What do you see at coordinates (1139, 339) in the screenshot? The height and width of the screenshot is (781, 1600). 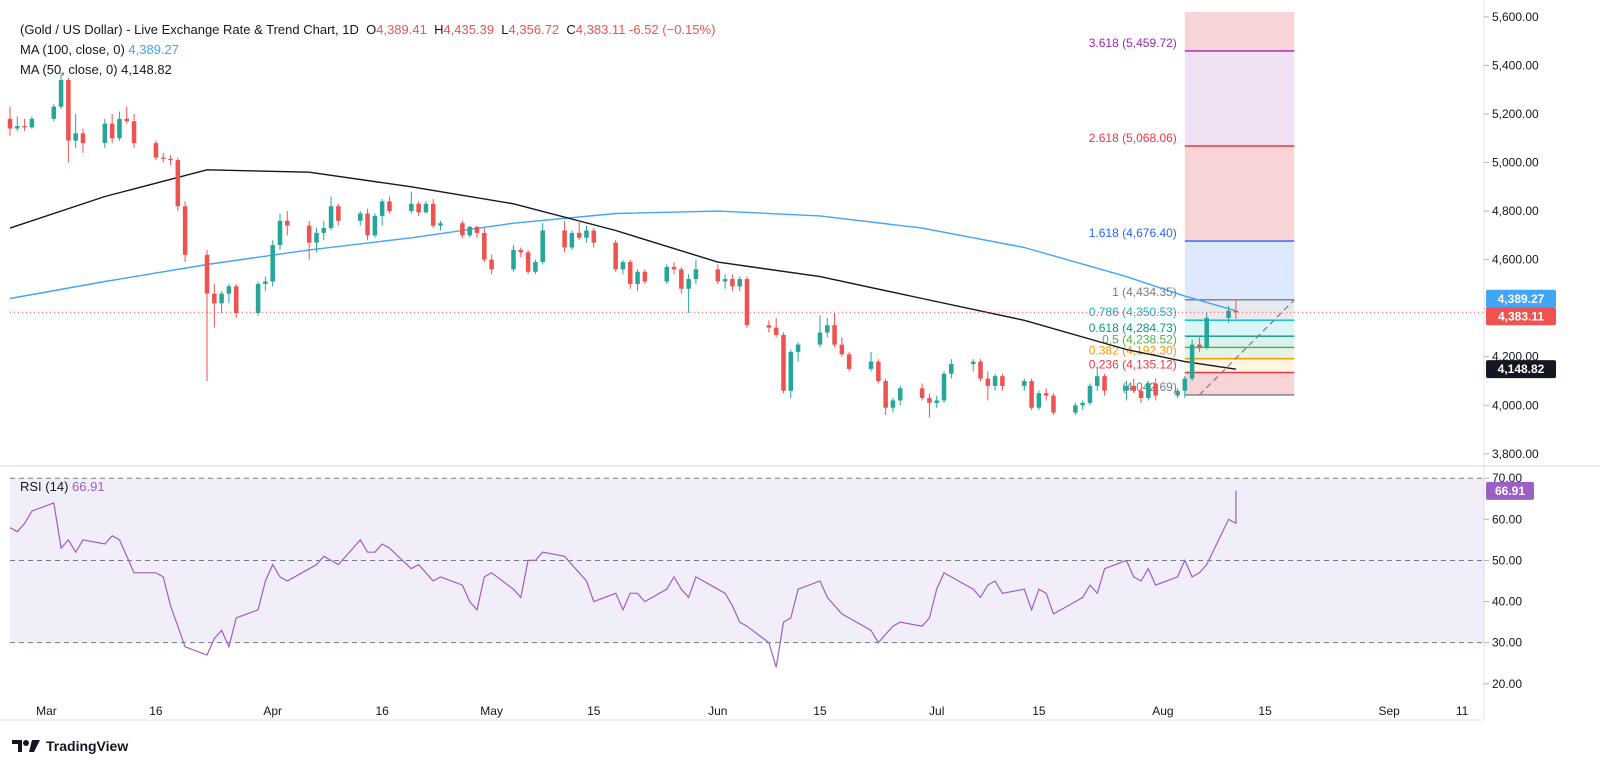 I see `fib-level-label: 0.5 (4,238.52)` at bounding box center [1139, 339].